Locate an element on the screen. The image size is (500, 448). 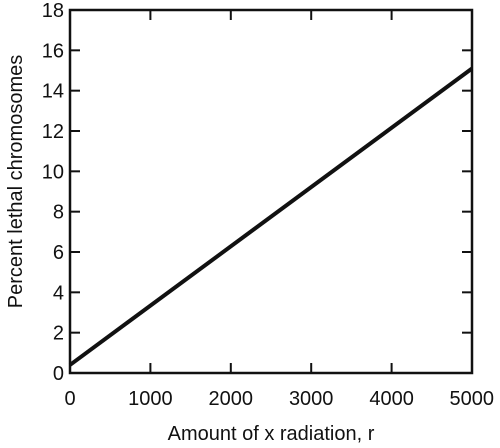
y-tick-label: 18 is located at coordinates (53, 11).